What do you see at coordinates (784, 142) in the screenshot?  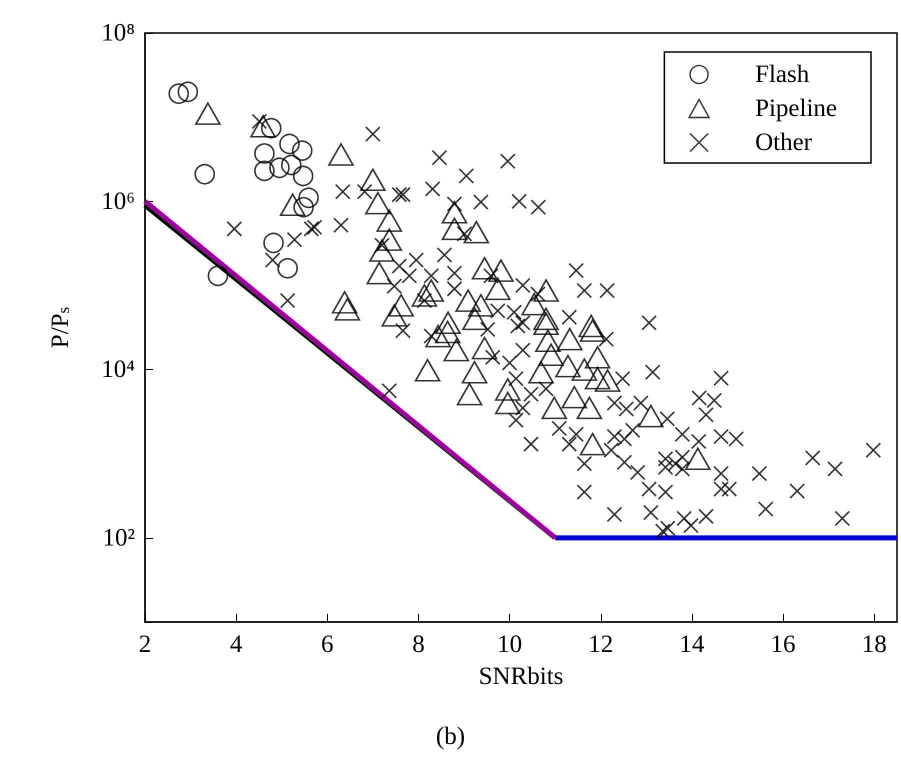 I see `legend-label: Other` at bounding box center [784, 142].